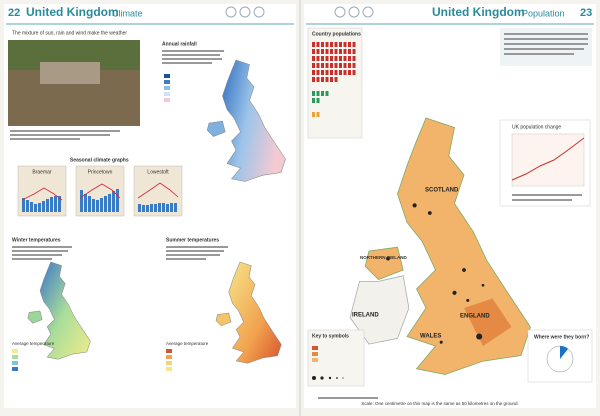 The height and width of the screenshot is (416, 600). Describe the element at coordinates (564, 352) in the screenshot. I see `born-pie-slice` at that location.